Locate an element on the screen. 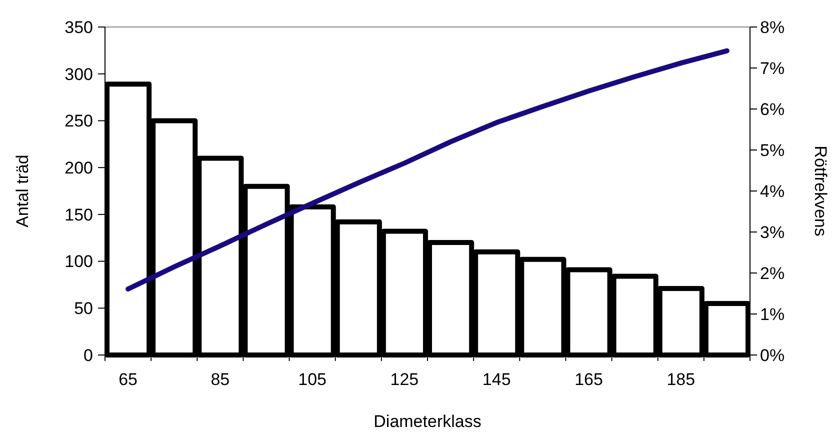 The width and height of the screenshot is (835, 437). y-tick-label: 350 is located at coordinates (78, 27).